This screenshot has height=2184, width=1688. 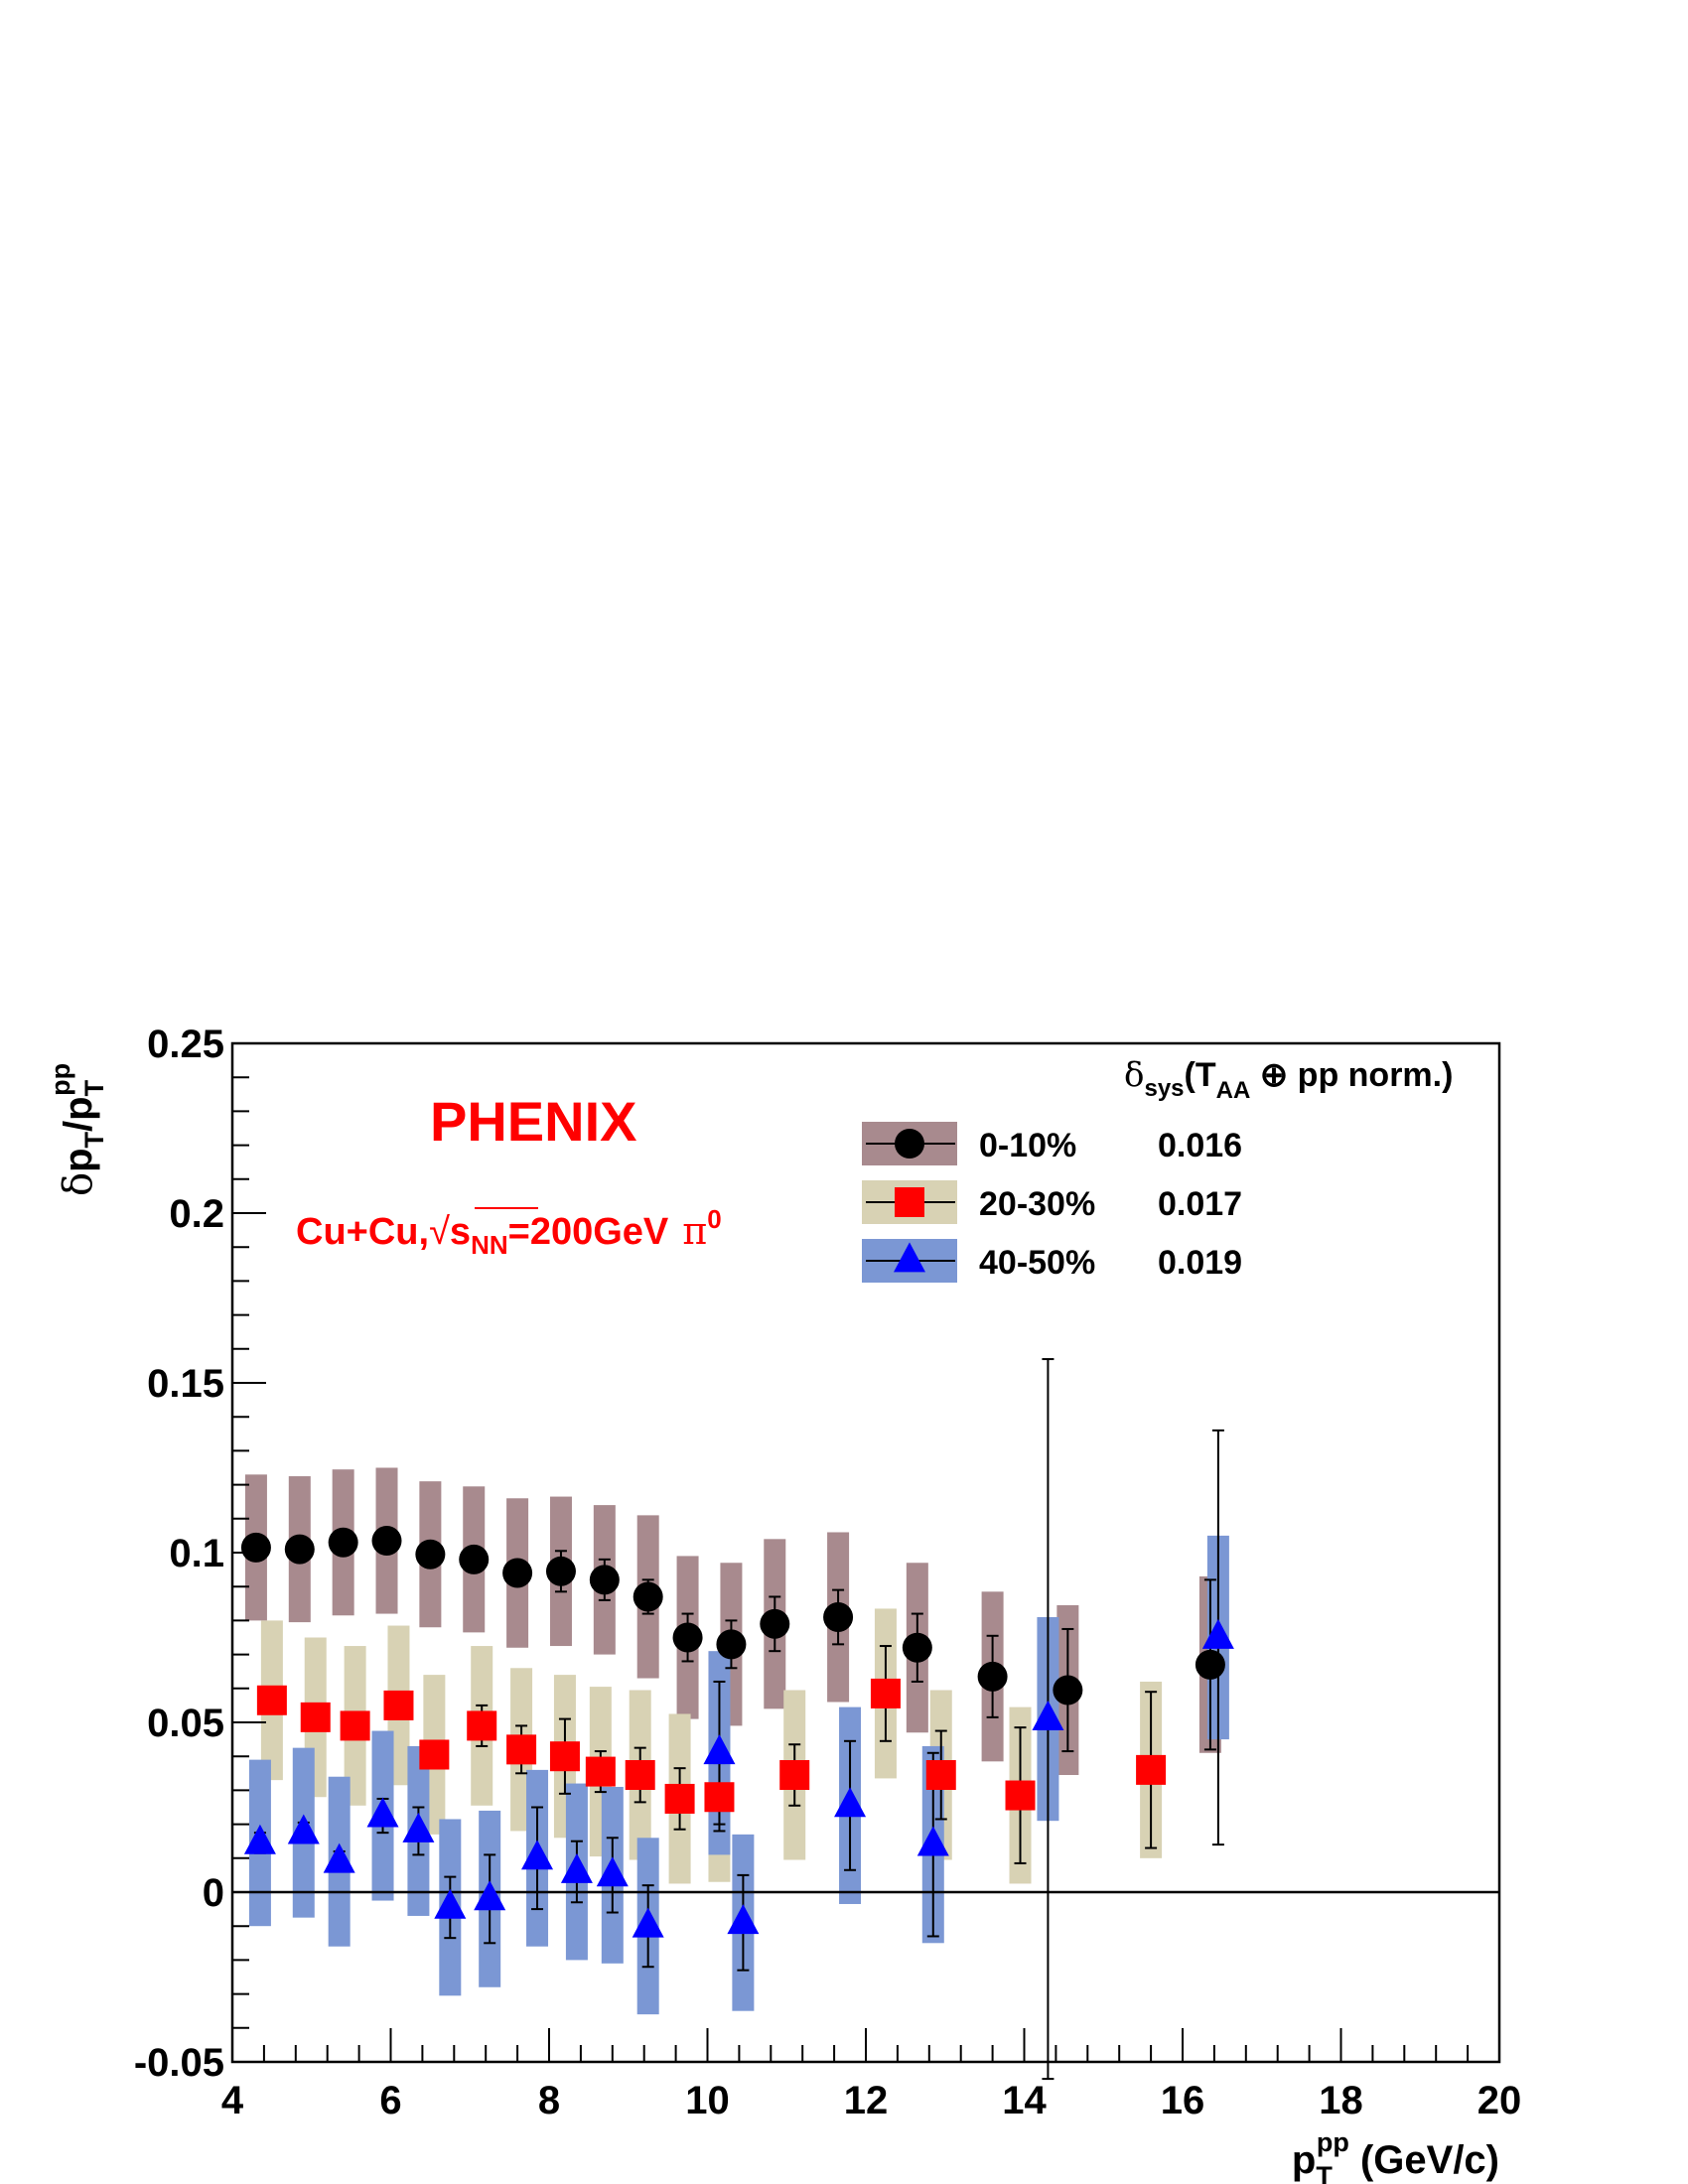 What do you see at coordinates (185, 1723) in the screenshot?
I see `y-tick-label: 0.05` at bounding box center [185, 1723].